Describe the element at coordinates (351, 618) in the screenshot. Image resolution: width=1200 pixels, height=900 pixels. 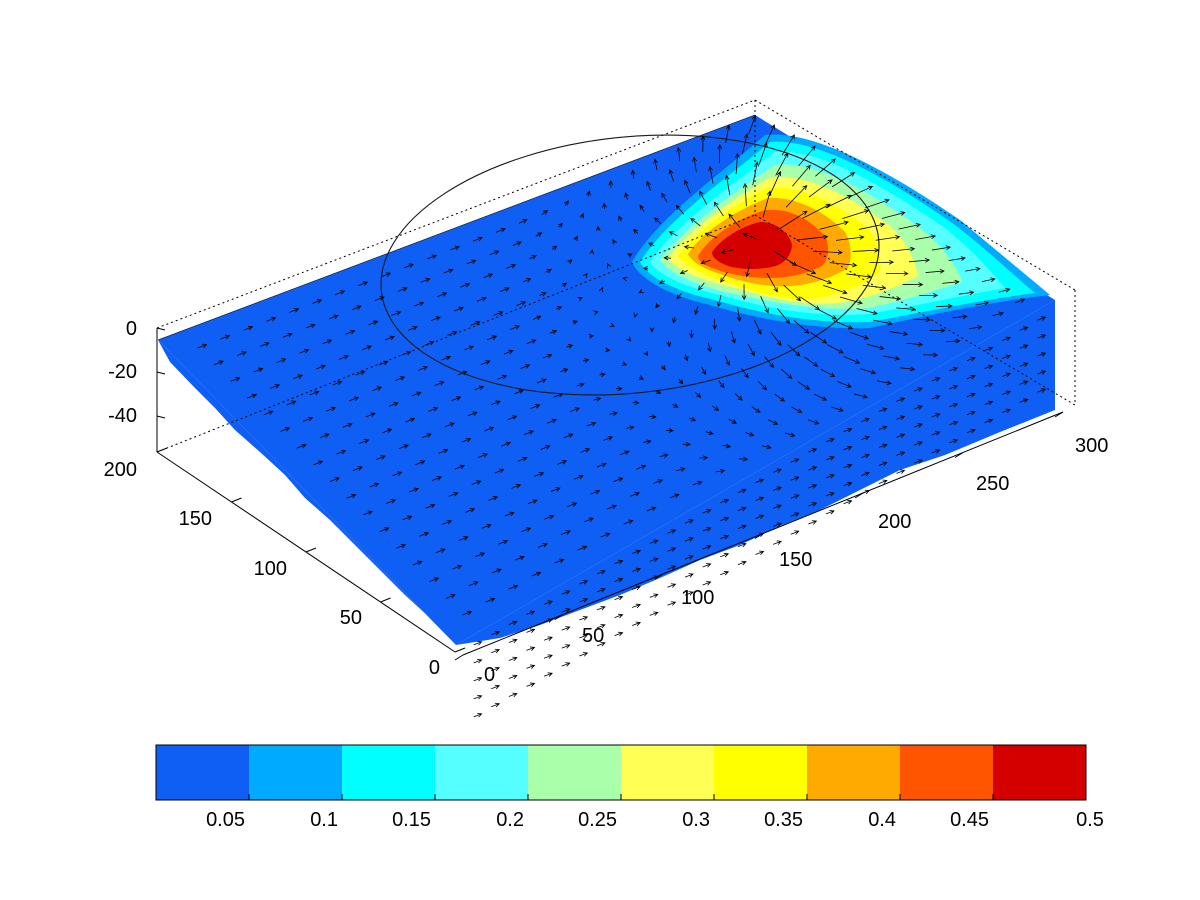
I see `y-tick-label: 50` at that location.